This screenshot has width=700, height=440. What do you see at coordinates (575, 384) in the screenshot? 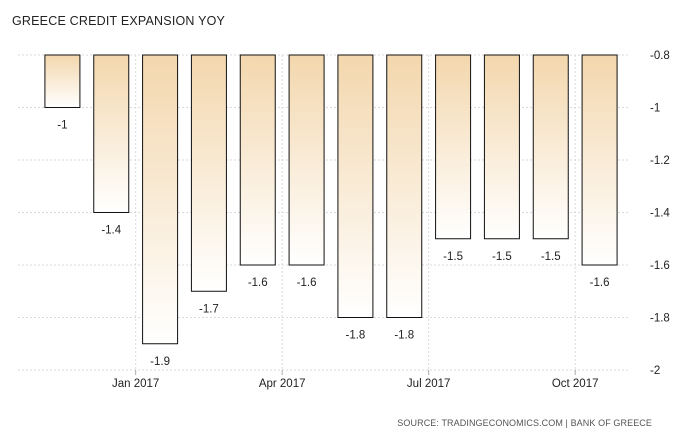
I see `x-tick-label: Oct 2017` at bounding box center [575, 384].